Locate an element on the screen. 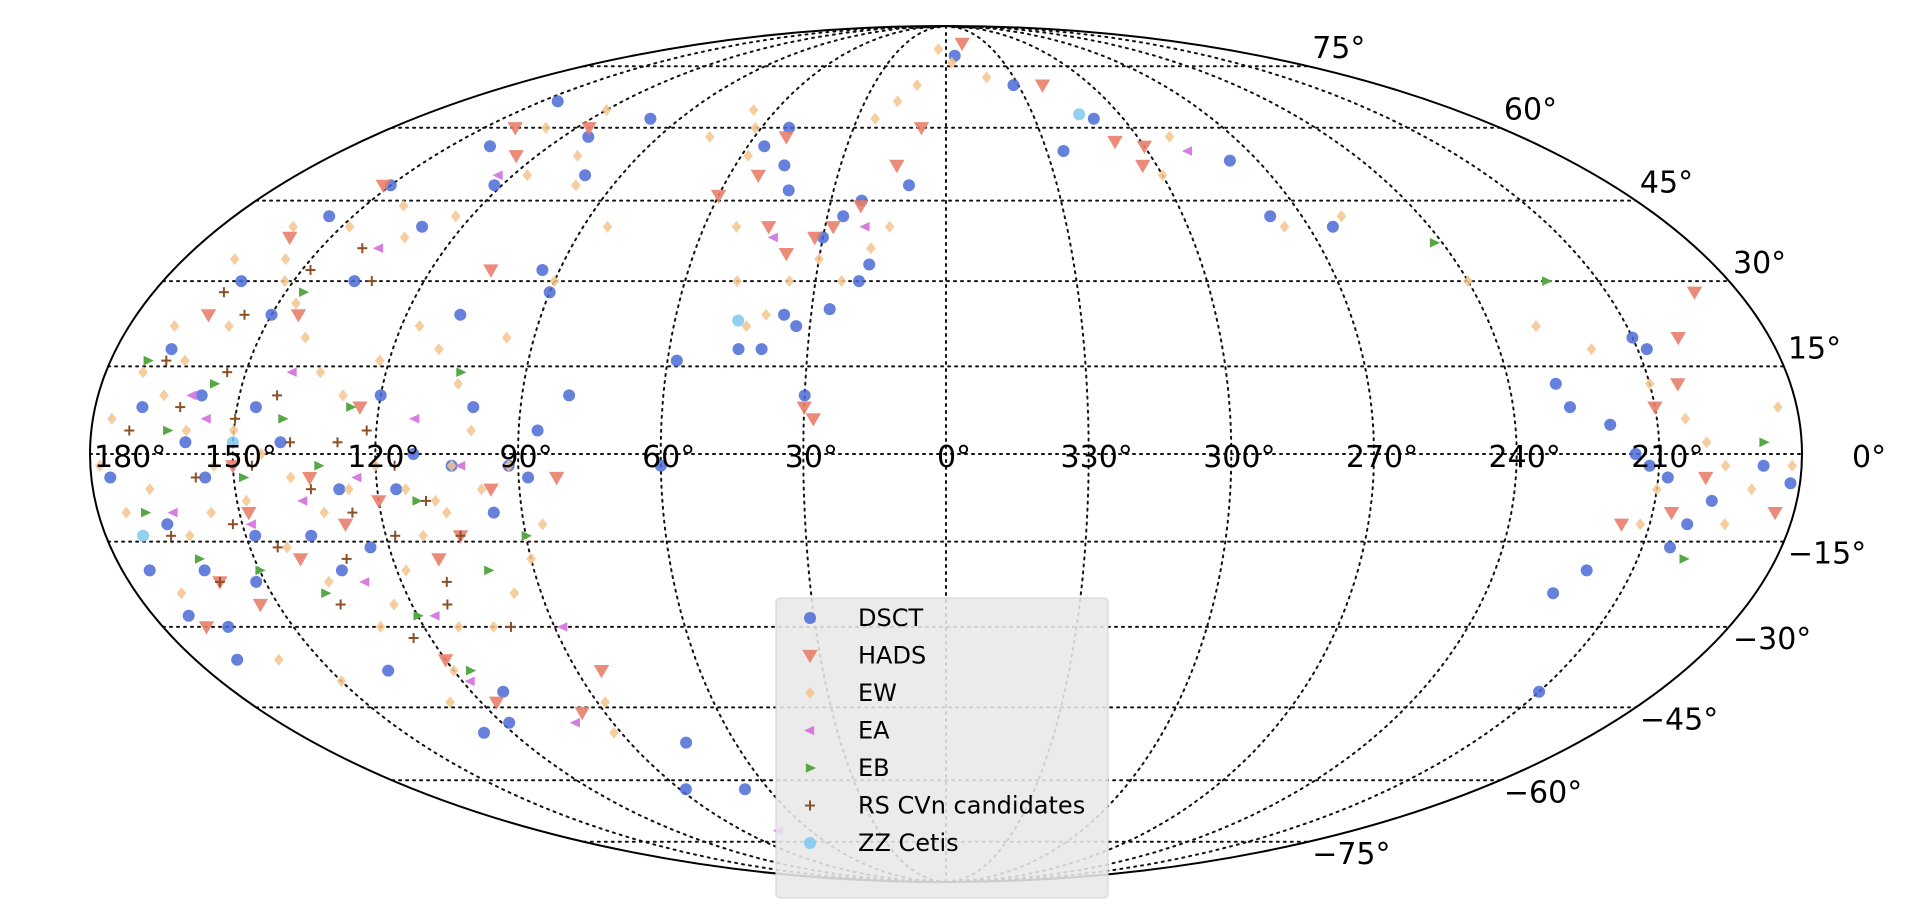 The height and width of the screenshot is (908, 1932). lon-tick-label: 0° is located at coordinates (954, 457).